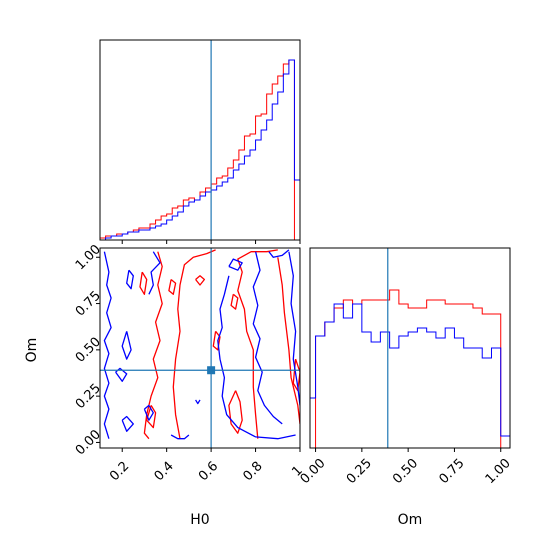 The image size is (550, 550). I want to click on hist-om-xtick-label: 0.25, so click(359, 471).